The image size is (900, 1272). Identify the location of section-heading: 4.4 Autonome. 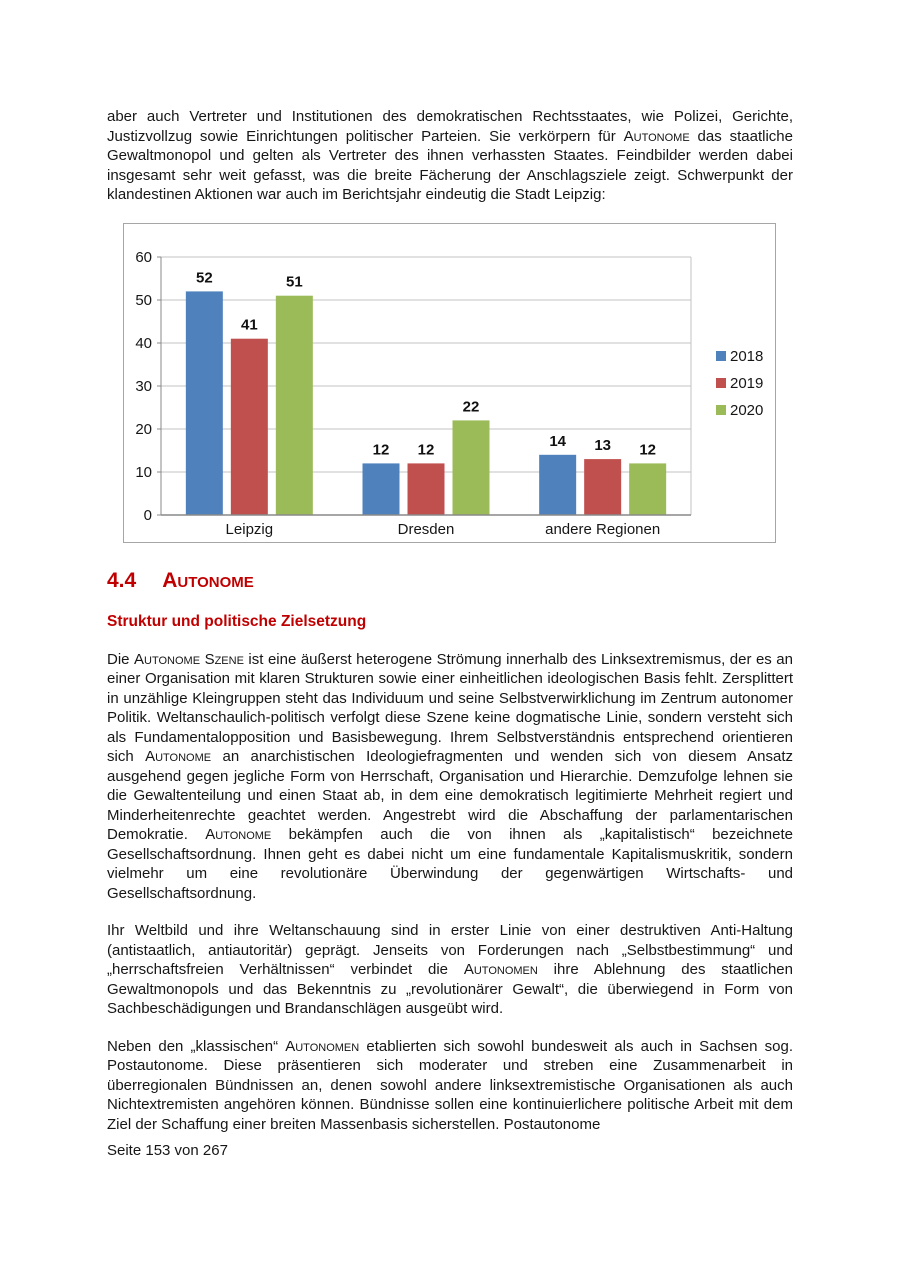
(450, 580).